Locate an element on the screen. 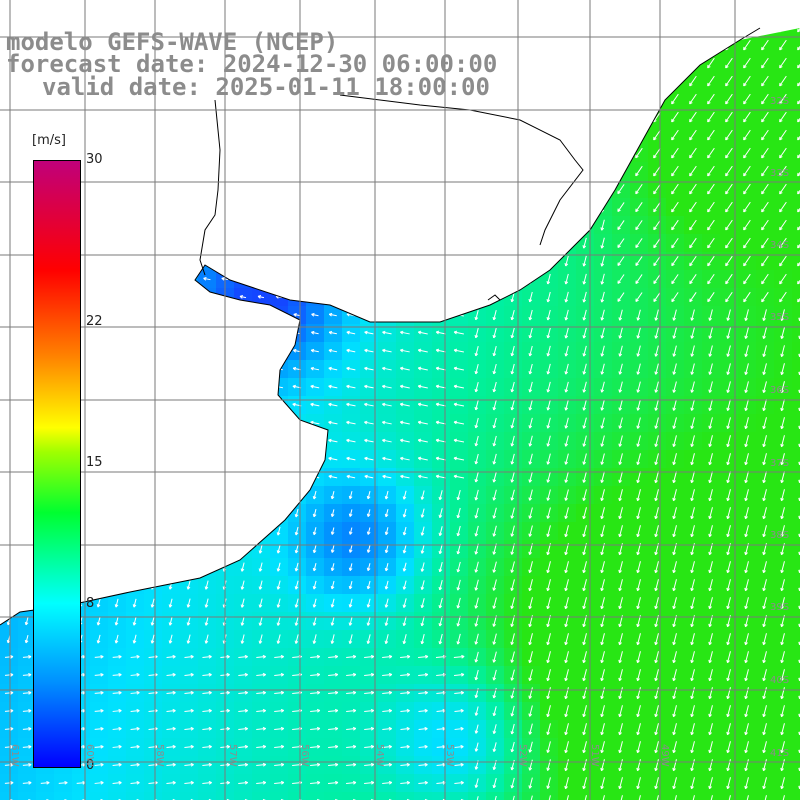  colorbar-tick-label: 8 is located at coordinates (90, 604).